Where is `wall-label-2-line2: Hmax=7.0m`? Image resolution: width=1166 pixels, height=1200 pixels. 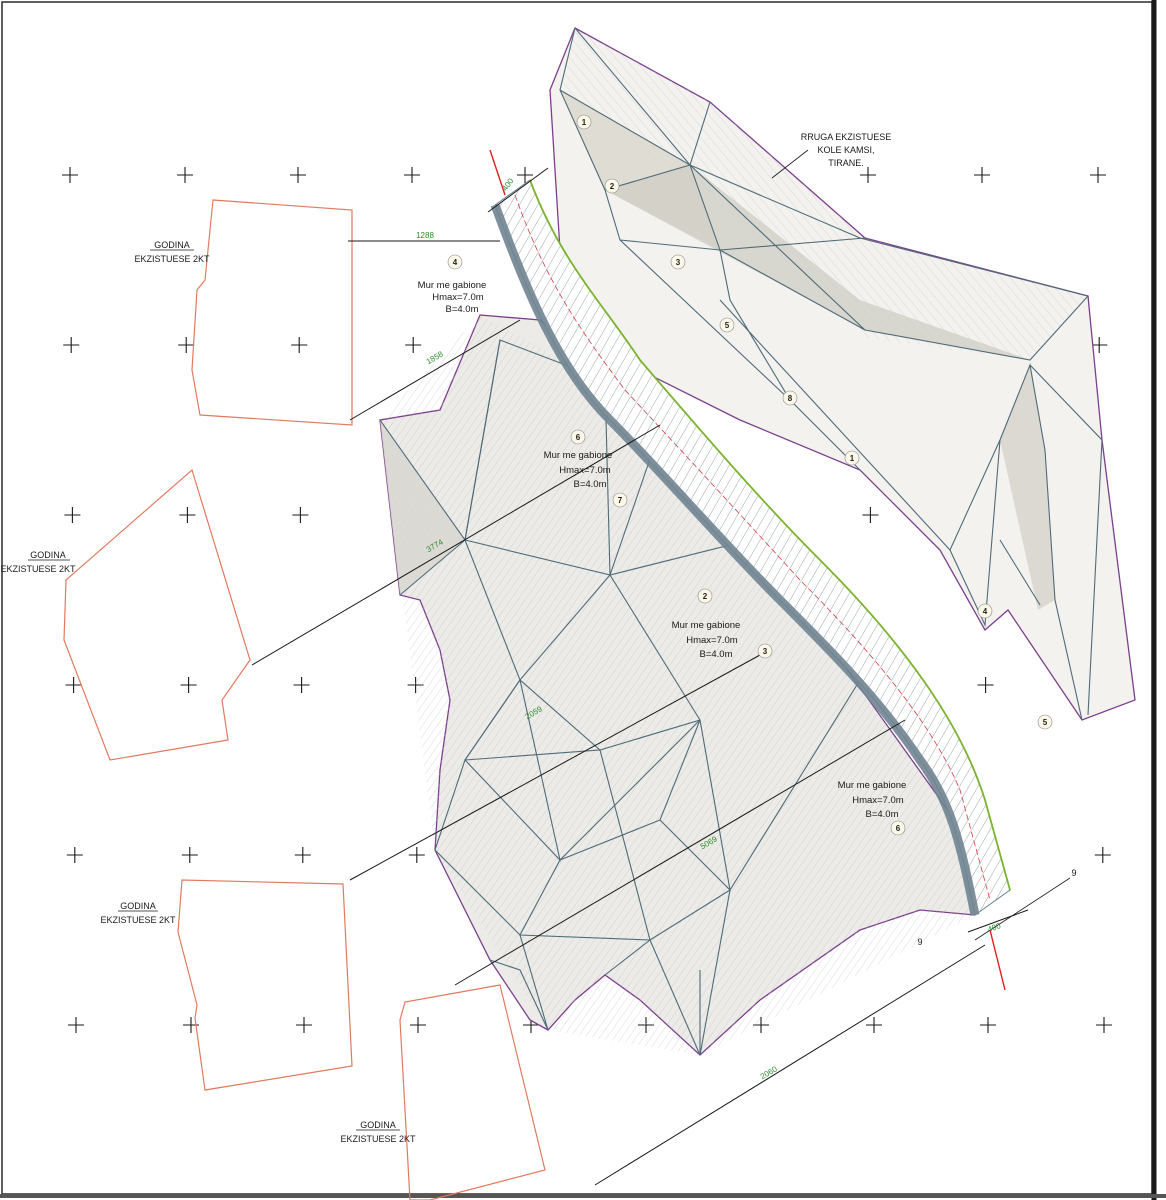 wall-label-2-line2: Hmax=7.0m is located at coordinates (585, 470).